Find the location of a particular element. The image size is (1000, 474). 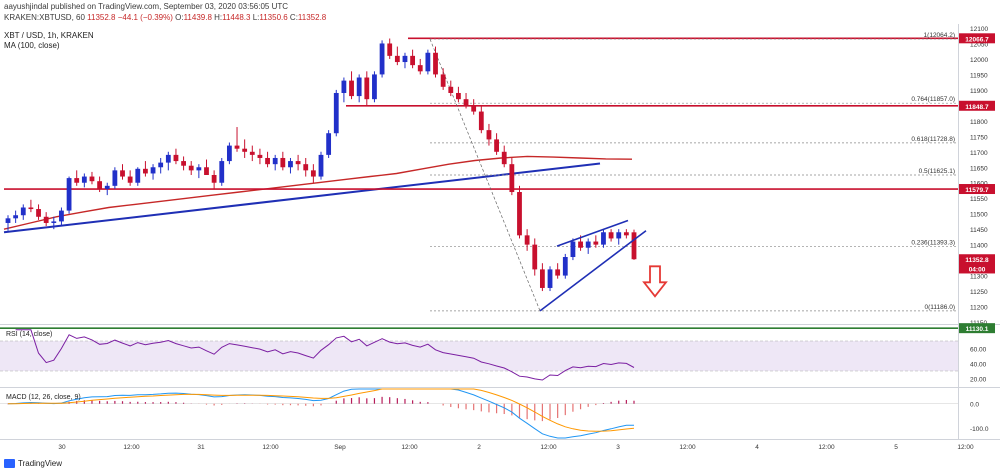

time-tick-label: 5 is located at coordinates (896, 447).